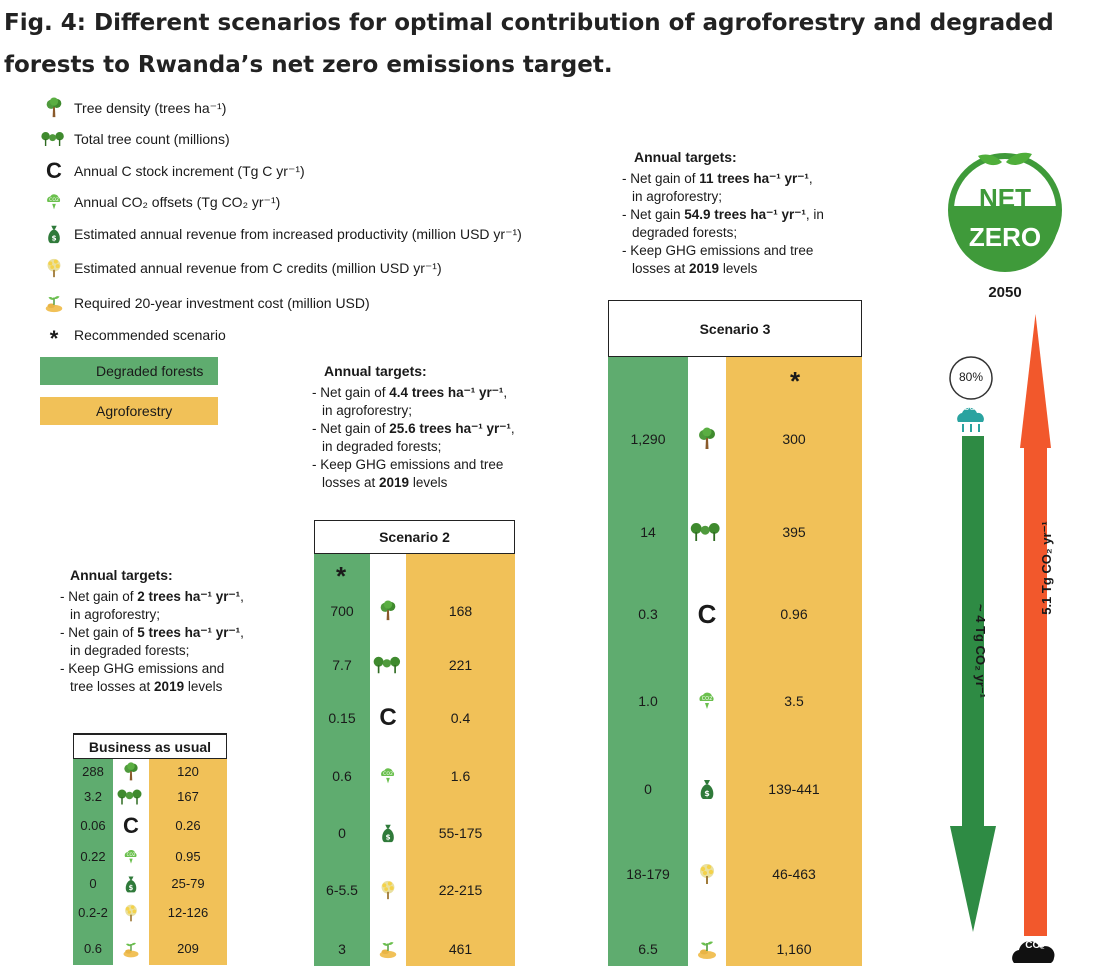  Describe the element at coordinates (648, 614) in the screenshot. I see `s3-degraded-c-stock: 0.3` at that location.